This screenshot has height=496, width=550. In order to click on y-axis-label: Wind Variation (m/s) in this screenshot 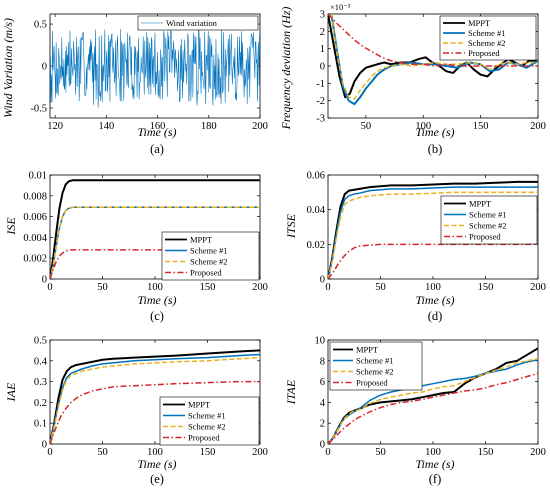, I will do `click(8, 68)`.